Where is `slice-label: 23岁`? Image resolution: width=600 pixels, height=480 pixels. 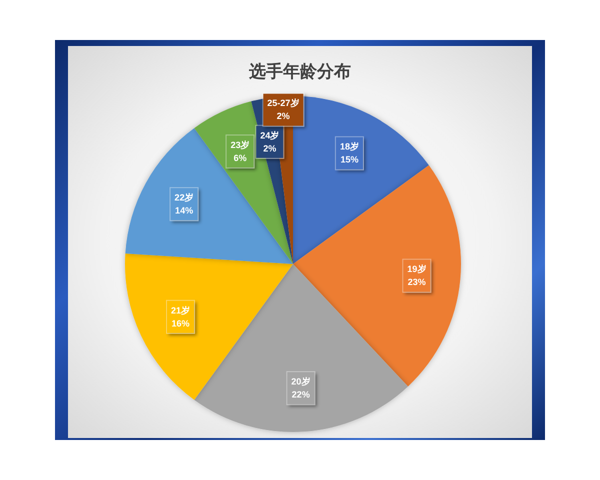
slice-label: 23岁 is located at coordinates (240, 145).